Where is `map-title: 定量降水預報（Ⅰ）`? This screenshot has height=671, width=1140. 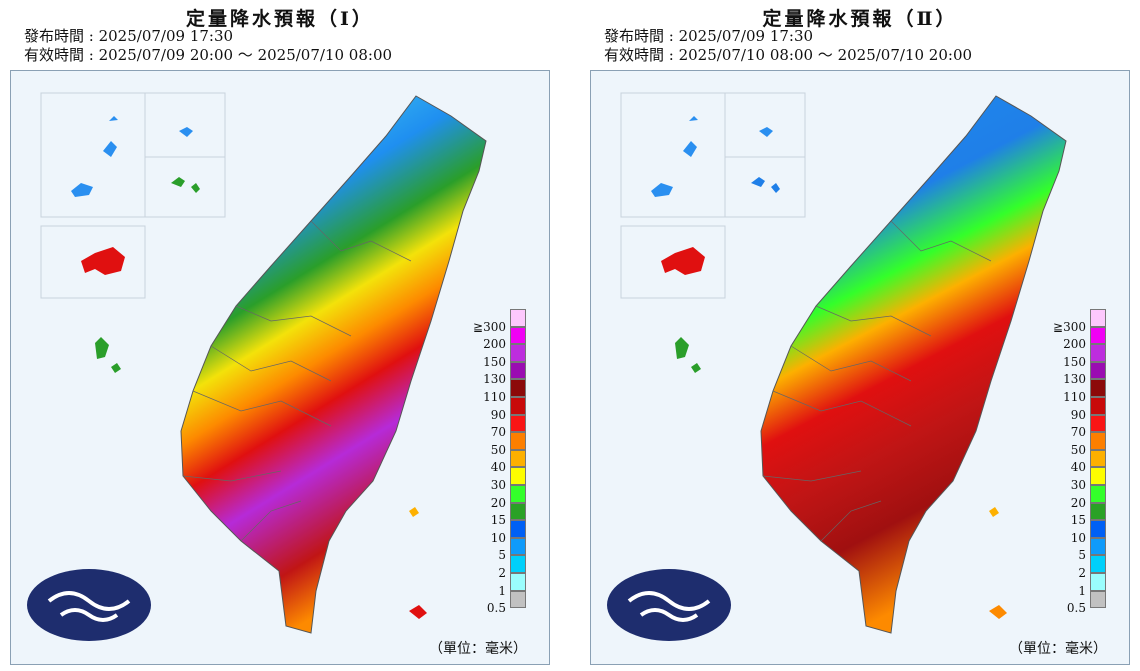 map-title: 定量降水預報（Ⅰ） is located at coordinates (280, 19).